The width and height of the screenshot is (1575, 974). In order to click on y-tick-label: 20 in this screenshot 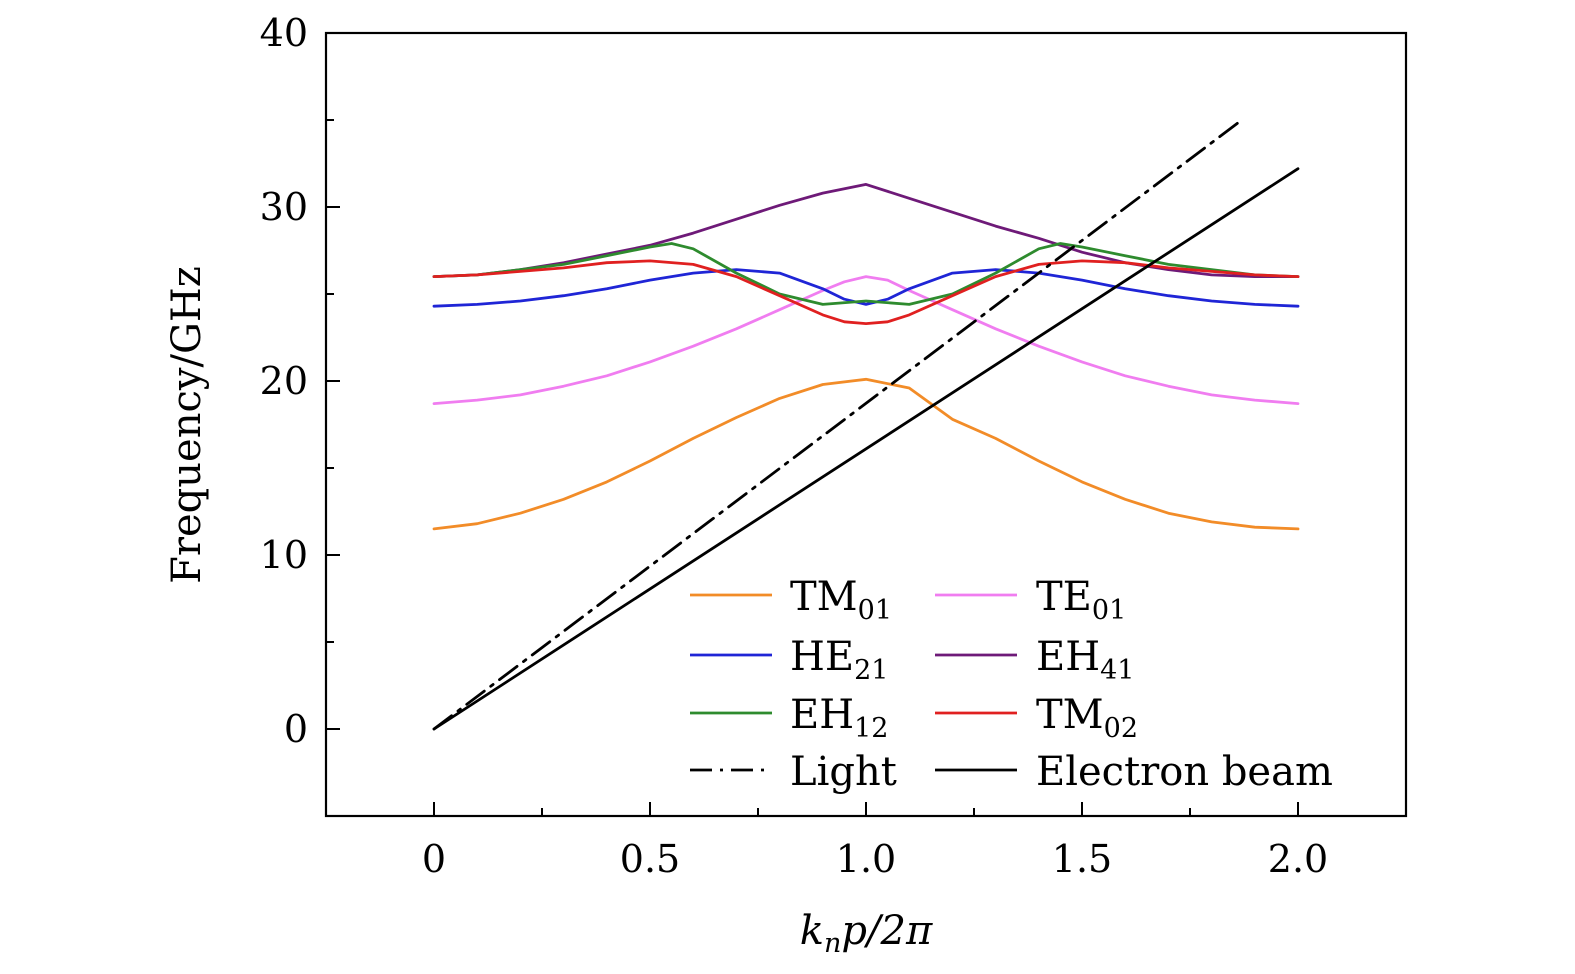, I will do `click(284, 381)`.